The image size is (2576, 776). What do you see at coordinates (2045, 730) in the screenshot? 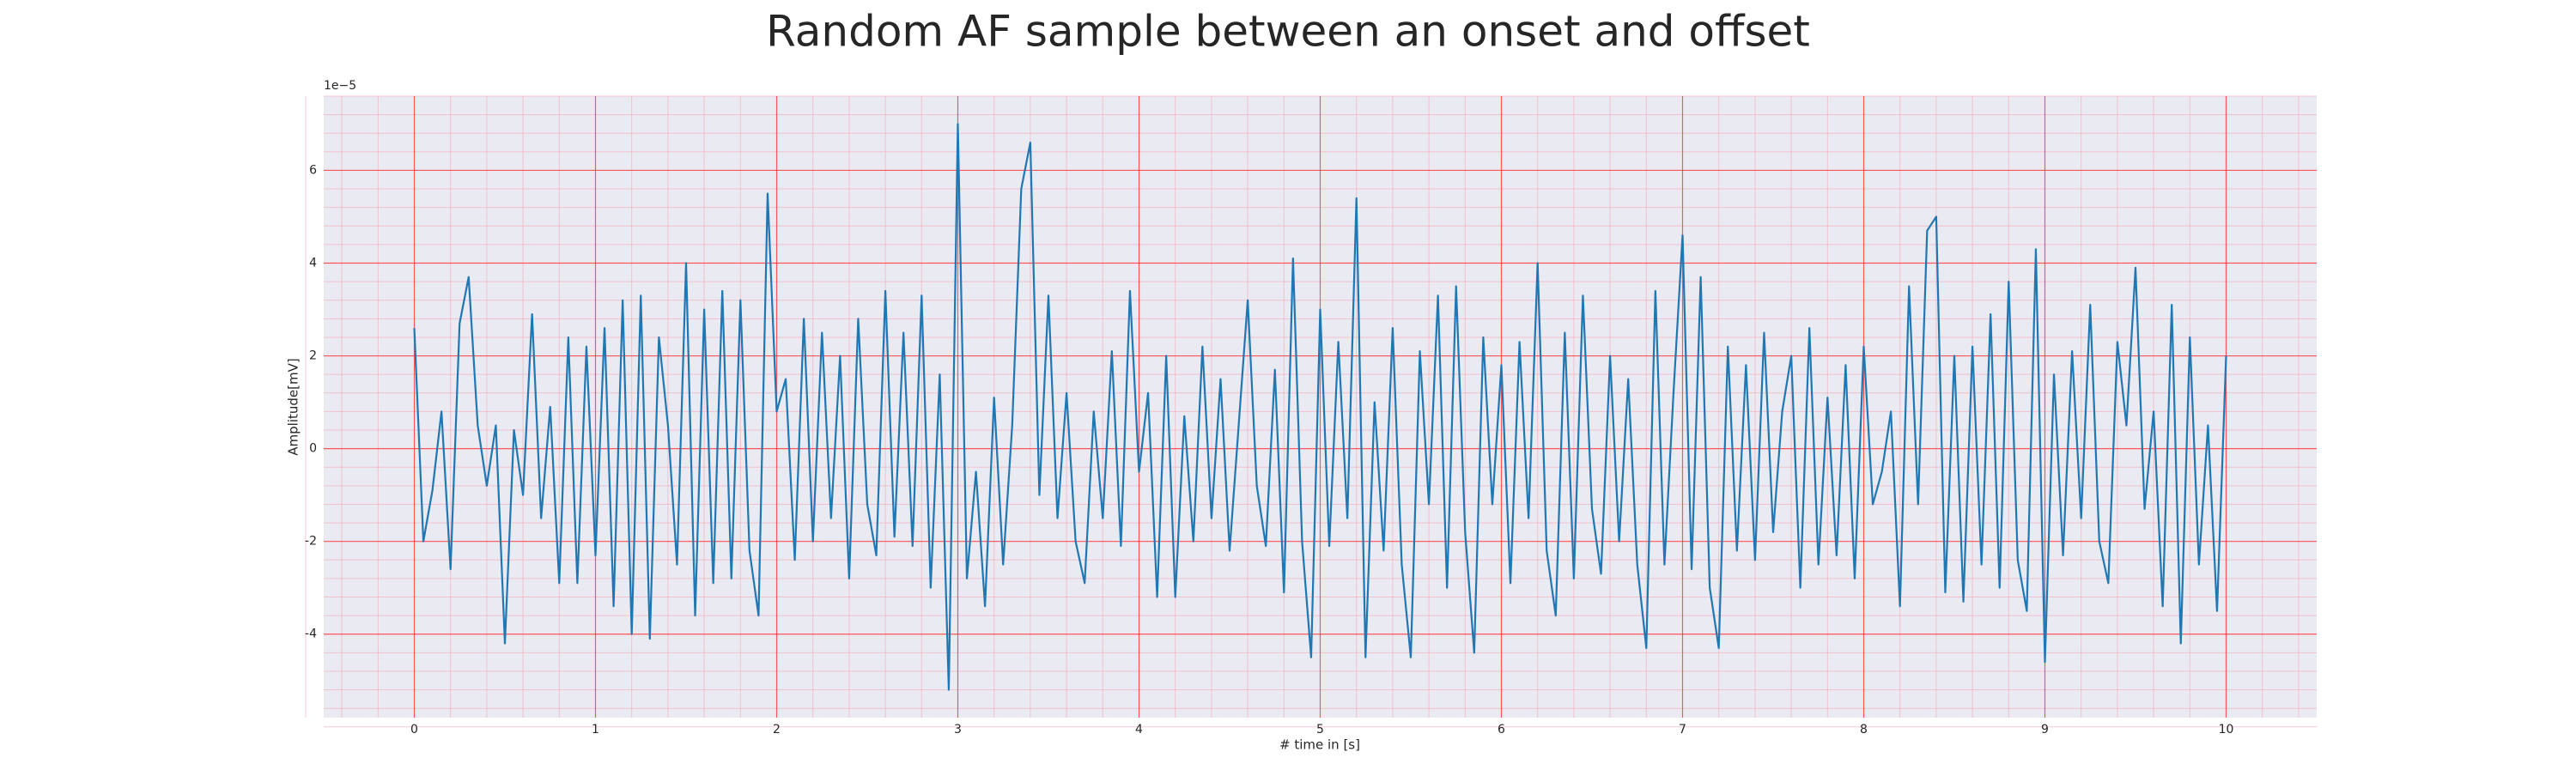
I see `x-tick-label: 9` at bounding box center [2045, 730].